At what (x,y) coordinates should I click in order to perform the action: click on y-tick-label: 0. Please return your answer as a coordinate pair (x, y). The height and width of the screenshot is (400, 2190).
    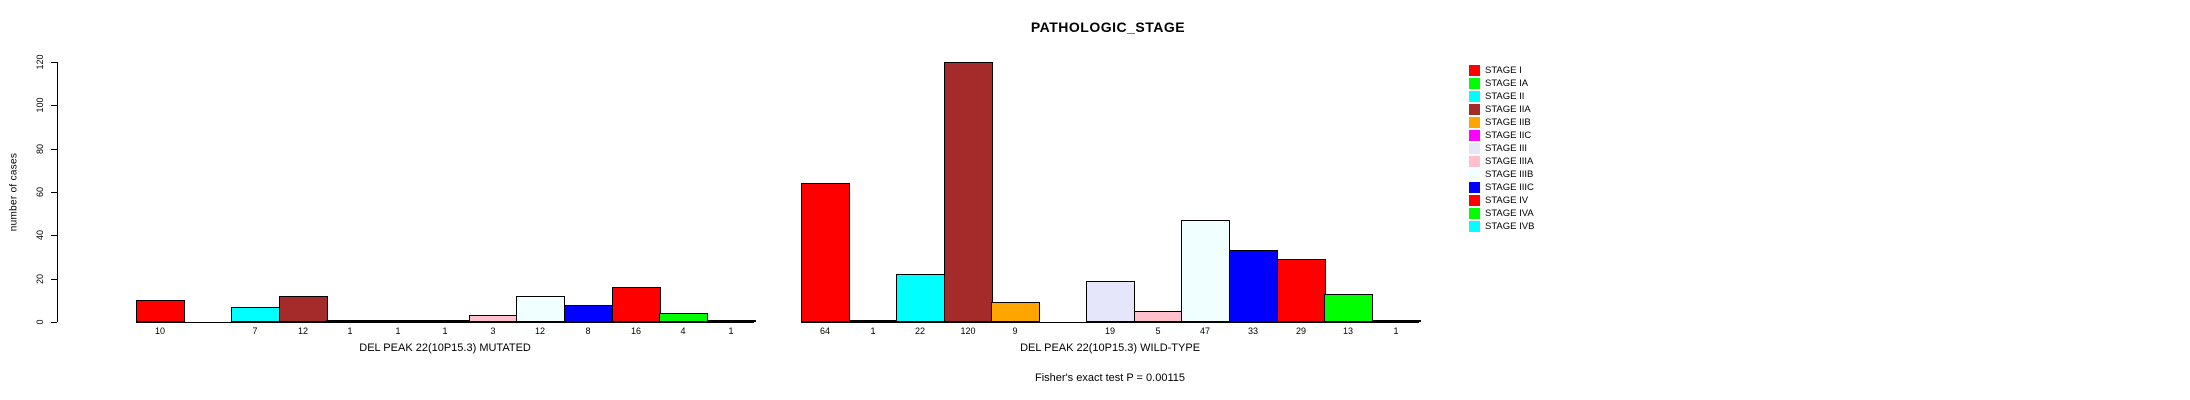
    Looking at the image, I should click on (40, 322).